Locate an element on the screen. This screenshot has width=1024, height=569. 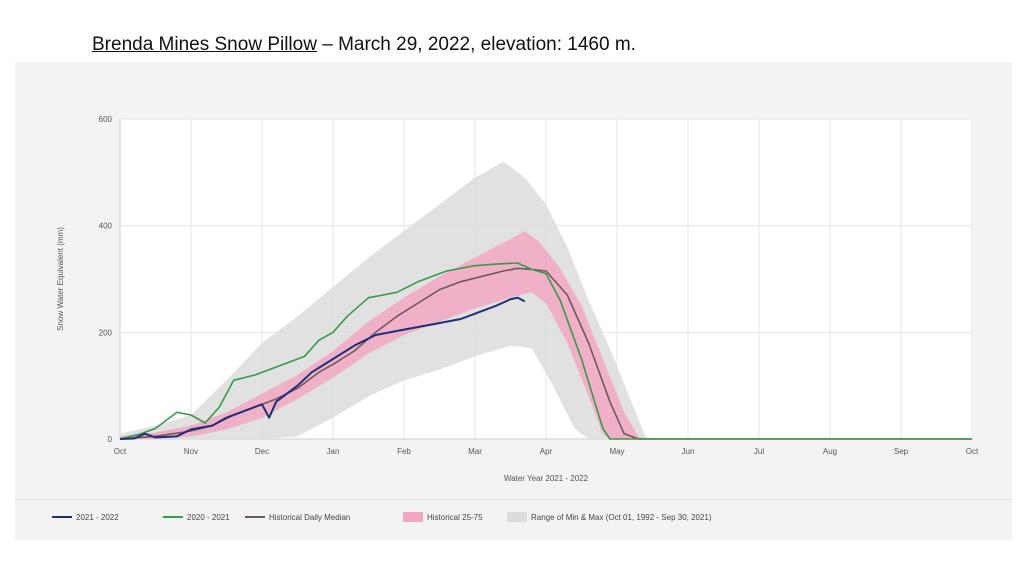
x-tick-label: Jul is located at coordinates (759, 451).